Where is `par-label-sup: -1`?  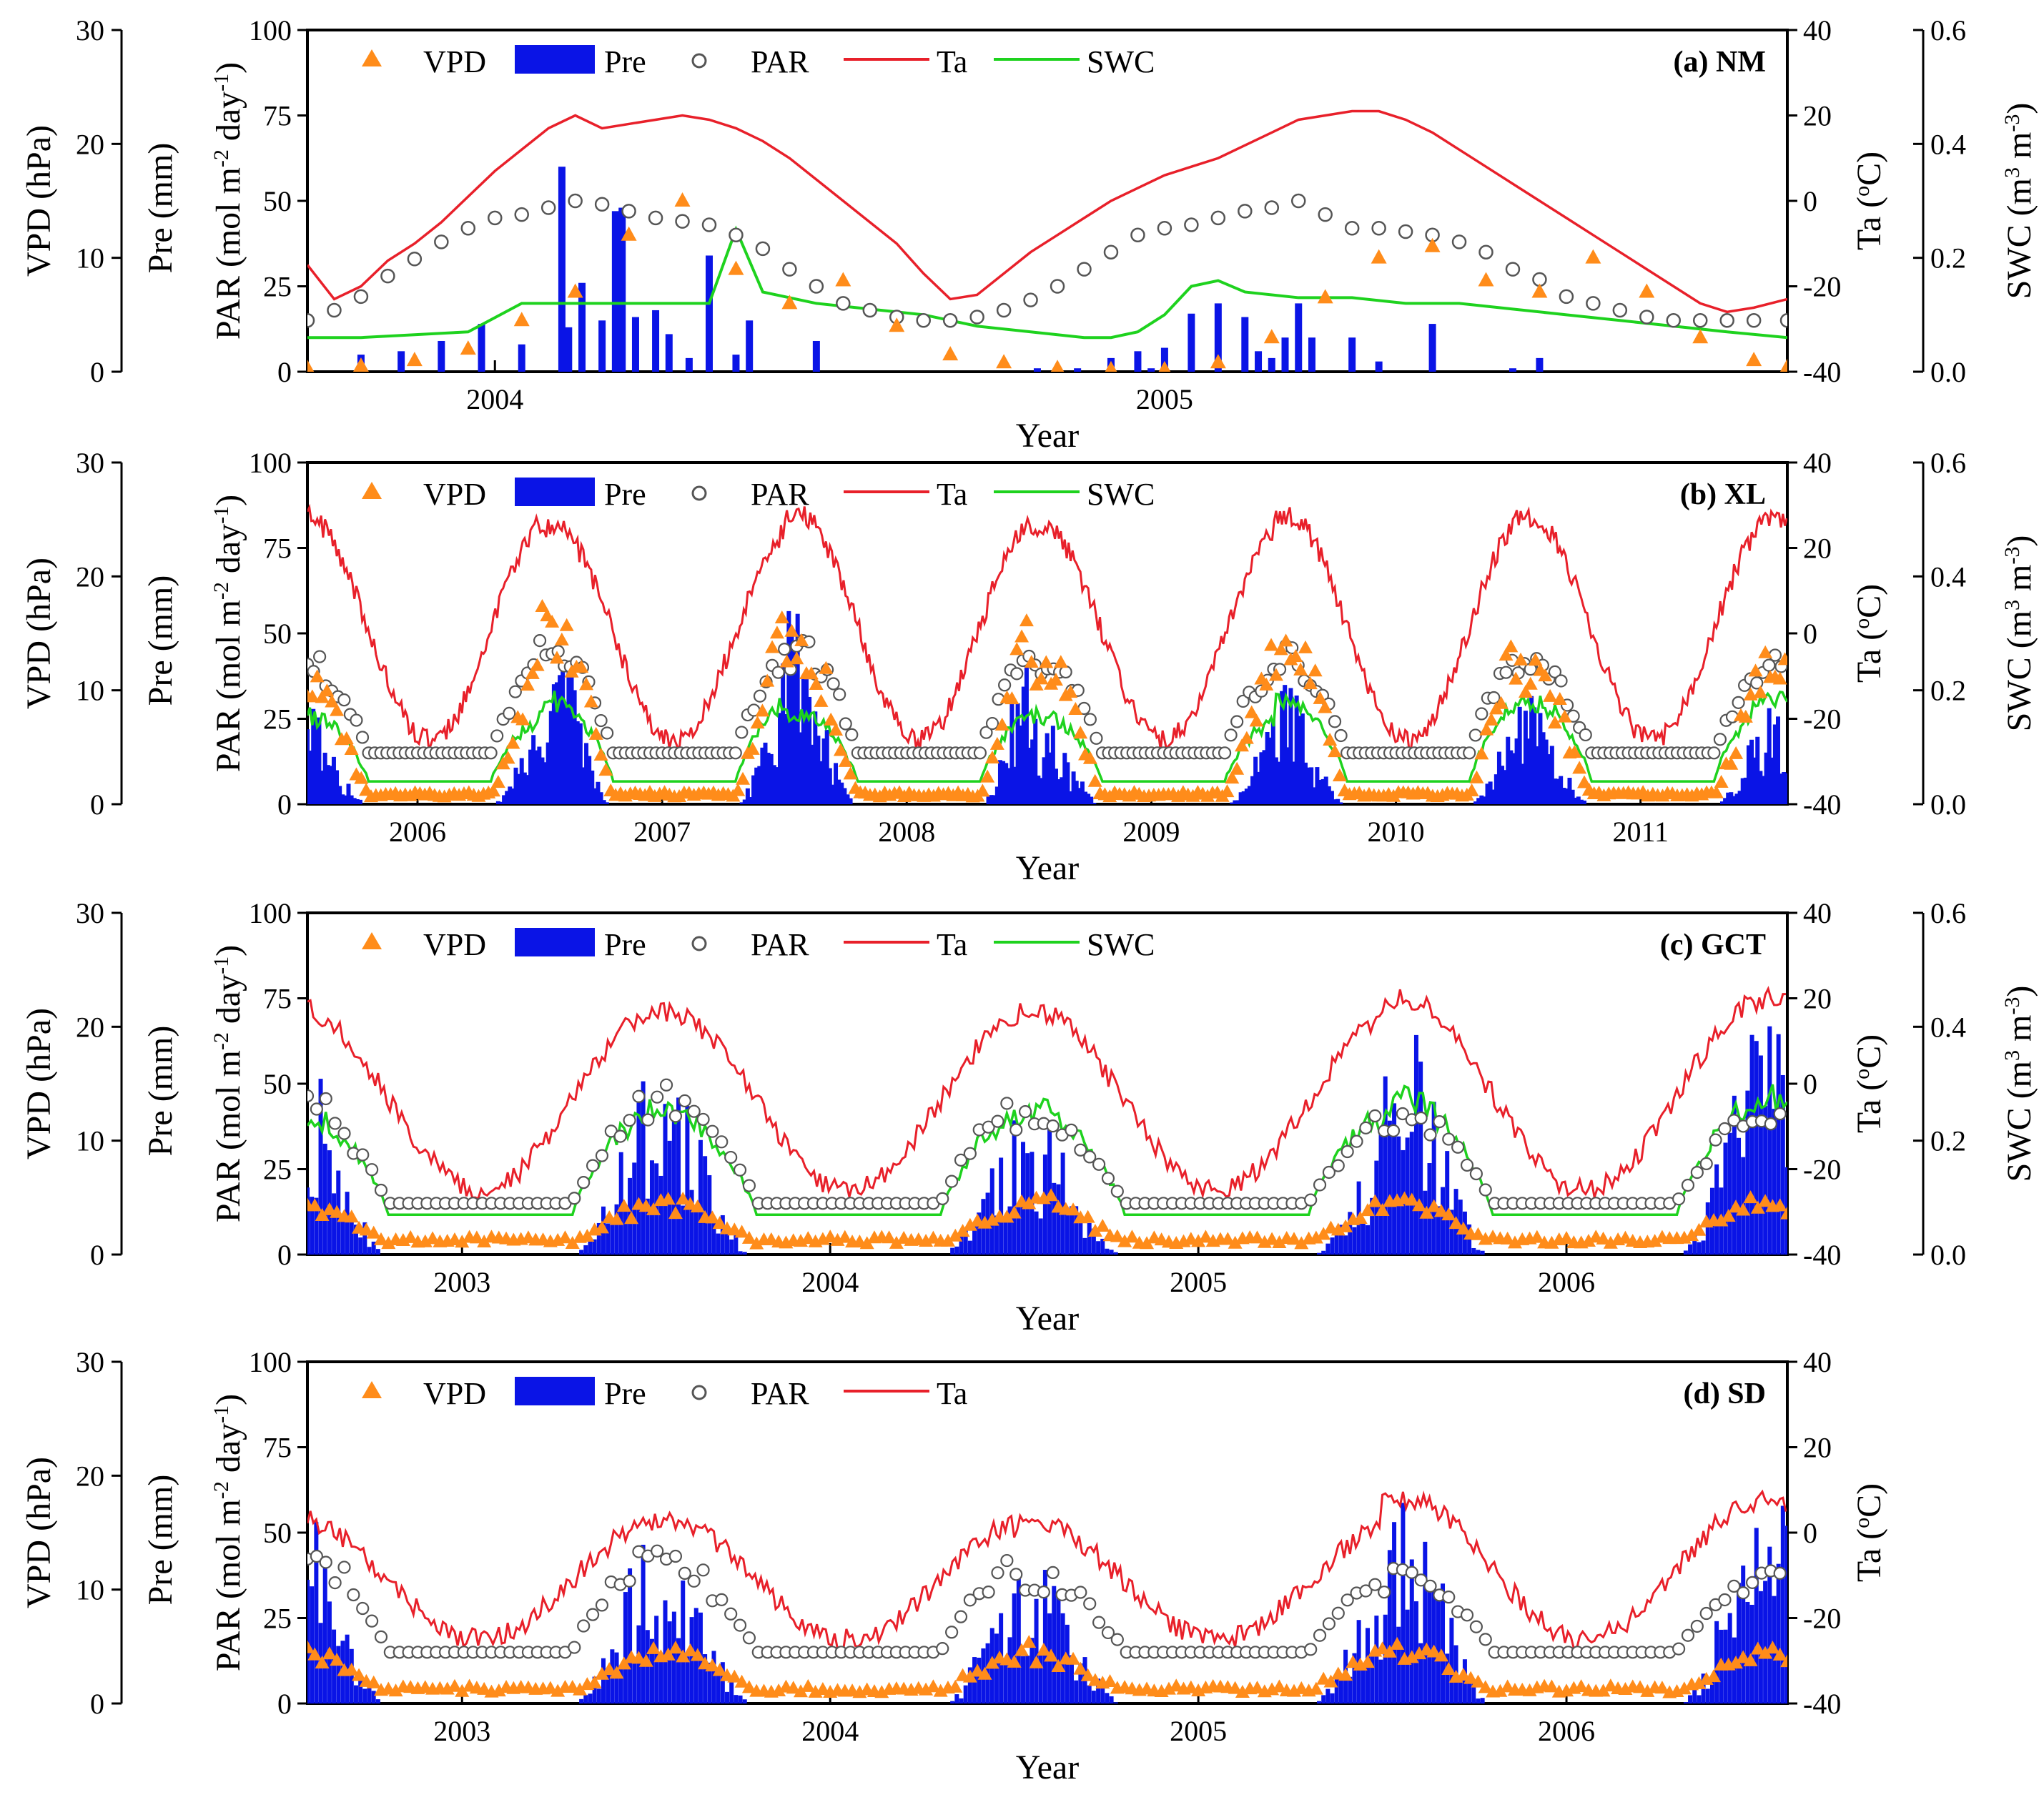 par-label-sup: -1 is located at coordinates (221, 1414).